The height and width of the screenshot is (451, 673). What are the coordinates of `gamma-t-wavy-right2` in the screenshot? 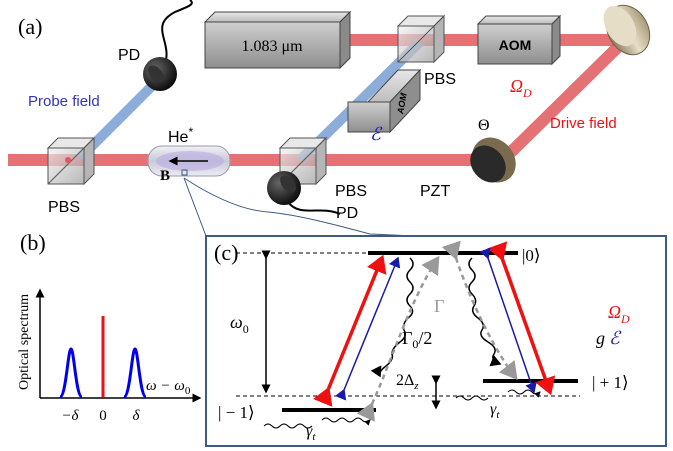 It's located at (524, 393).